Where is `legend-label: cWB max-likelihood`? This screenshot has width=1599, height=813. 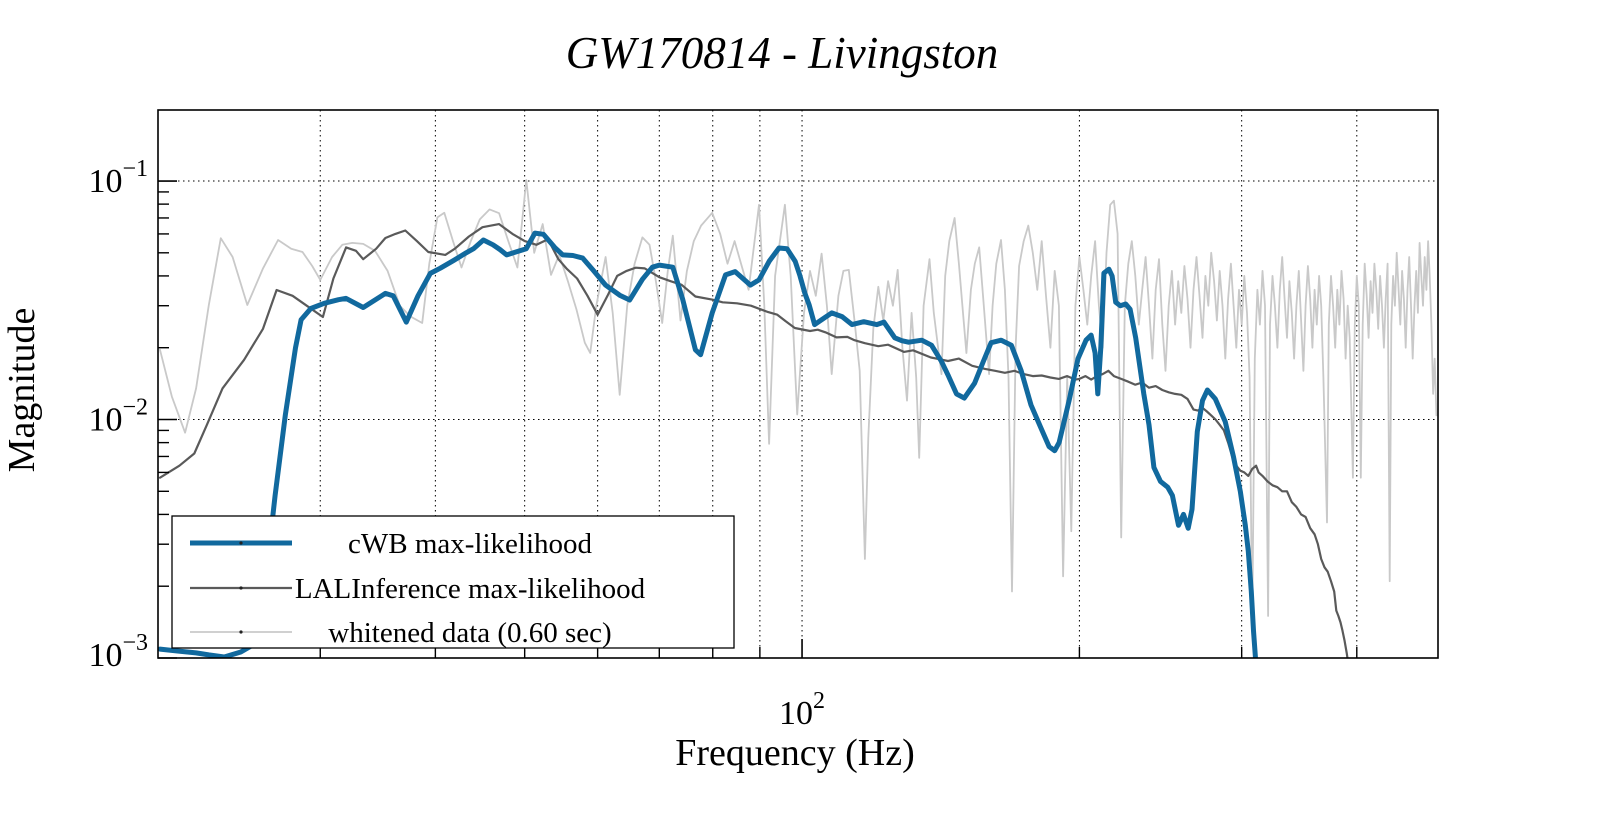 legend-label: cWB max-likelihood is located at coordinates (470, 544).